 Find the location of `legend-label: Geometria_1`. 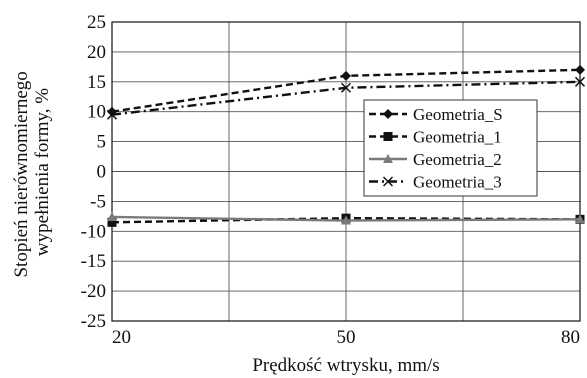

legend-label: Geometria_1 is located at coordinates (457, 137).